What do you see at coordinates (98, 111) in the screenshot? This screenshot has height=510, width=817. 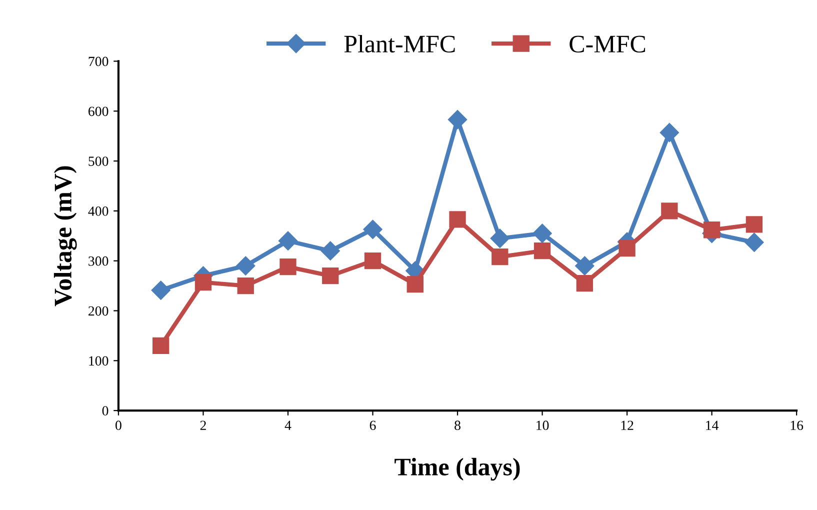 I see `y-tick-label: 600` at bounding box center [98, 111].